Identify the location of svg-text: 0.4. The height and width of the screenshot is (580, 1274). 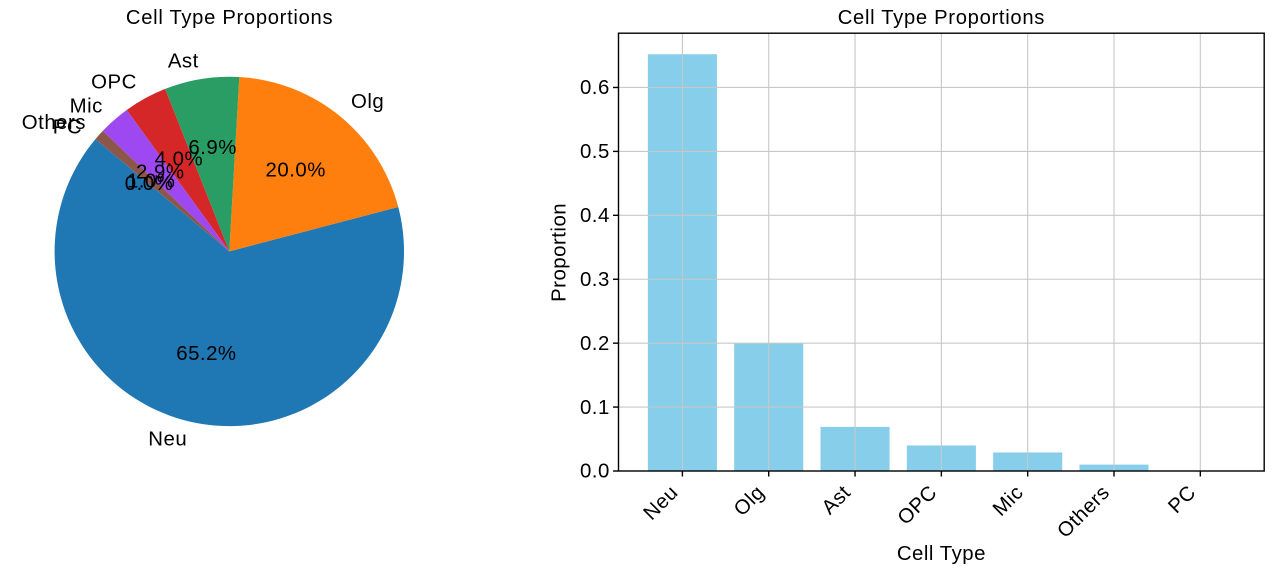
(595, 216).